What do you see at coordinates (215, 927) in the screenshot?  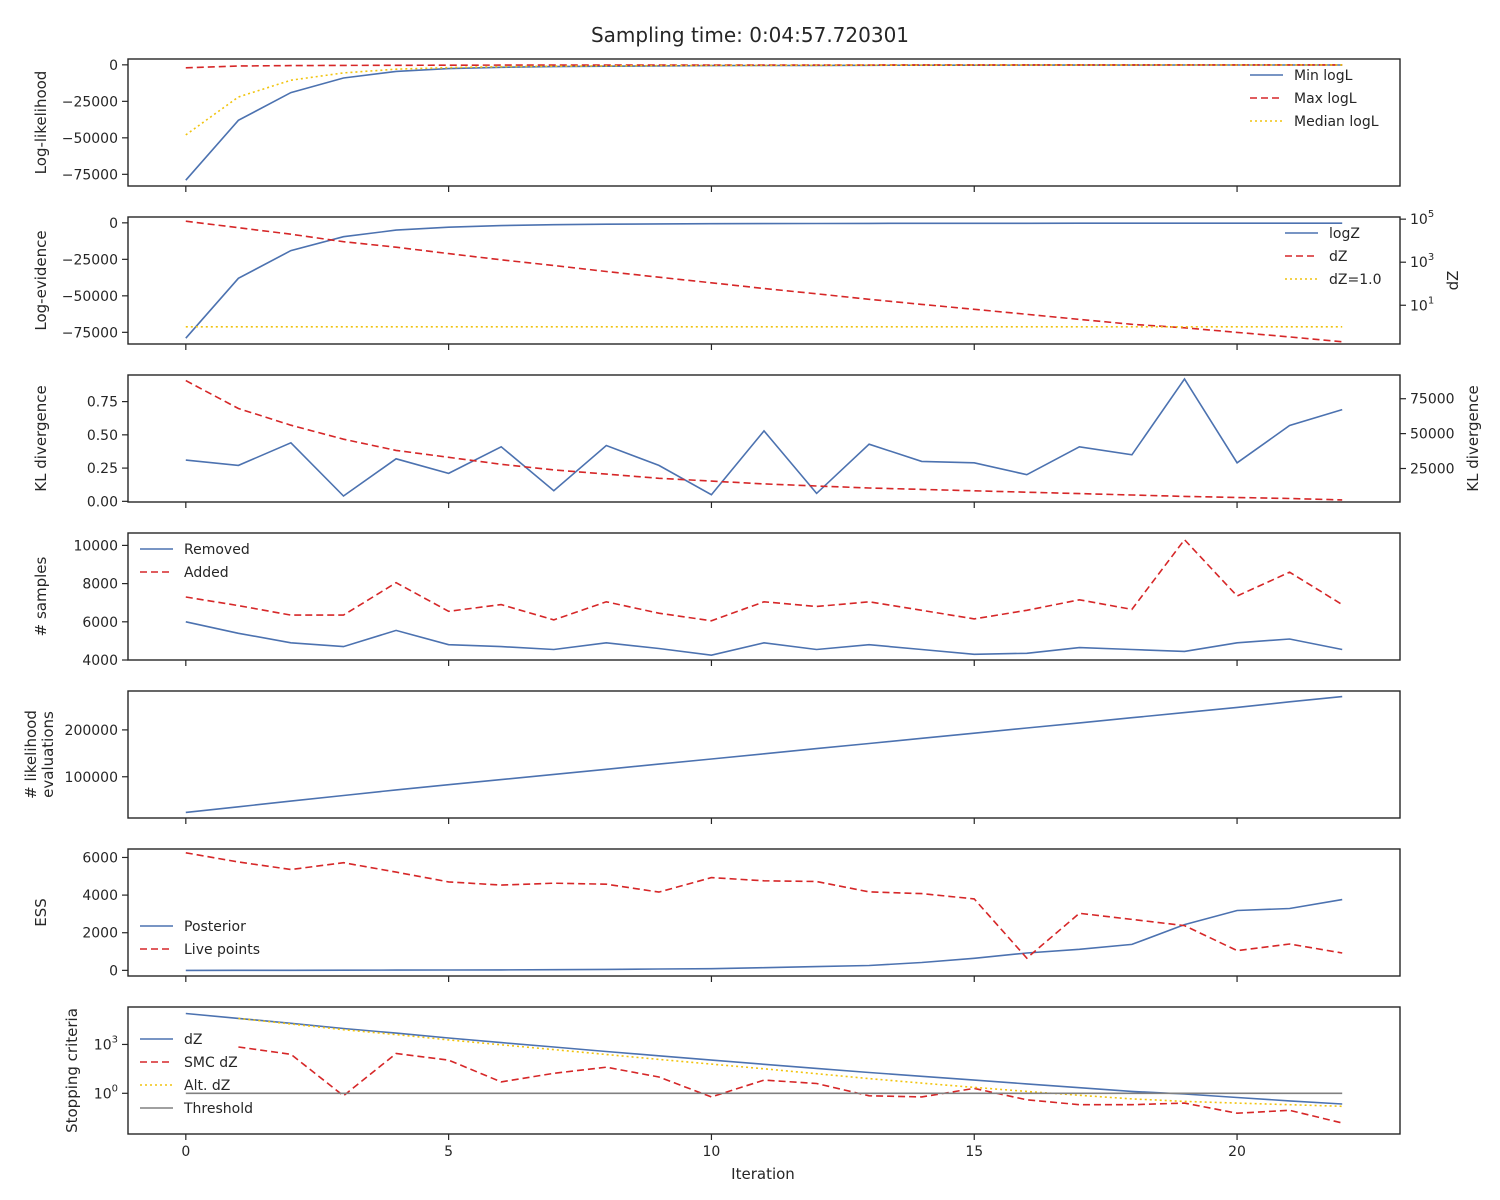 I see `legend-label: Posterior` at bounding box center [215, 927].